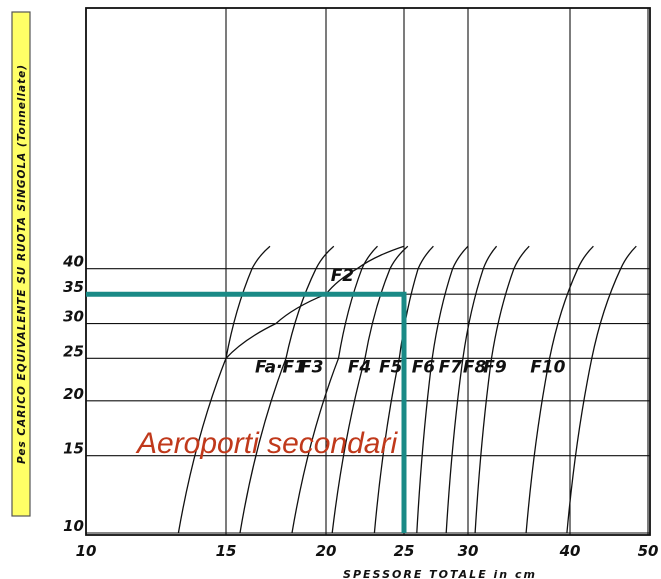 The width and height of the screenshot is (661, 579). Describe the element at coordinates (451, 368) in the screenshot. I see `curve-label-f7: F7` at that location.